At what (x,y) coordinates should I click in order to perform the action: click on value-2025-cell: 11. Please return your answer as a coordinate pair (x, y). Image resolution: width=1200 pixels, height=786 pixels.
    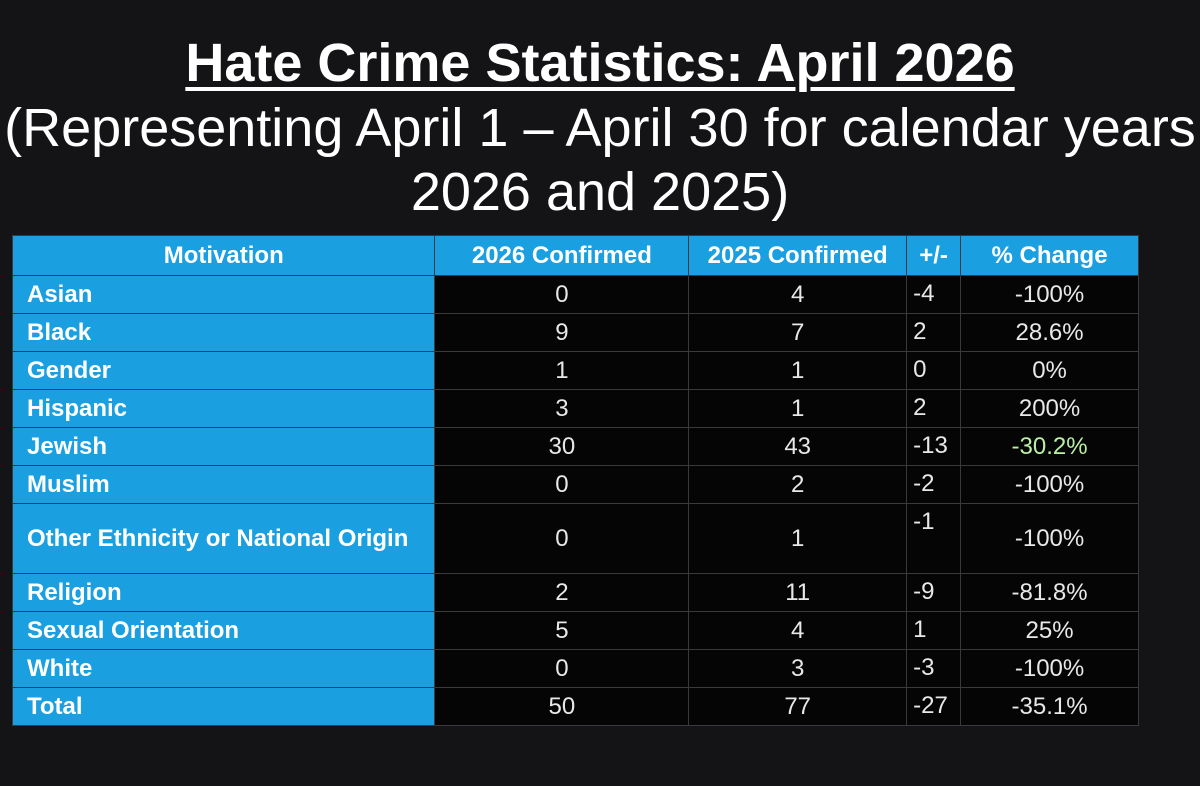
    Looking at the image, I should click on (798, 592).